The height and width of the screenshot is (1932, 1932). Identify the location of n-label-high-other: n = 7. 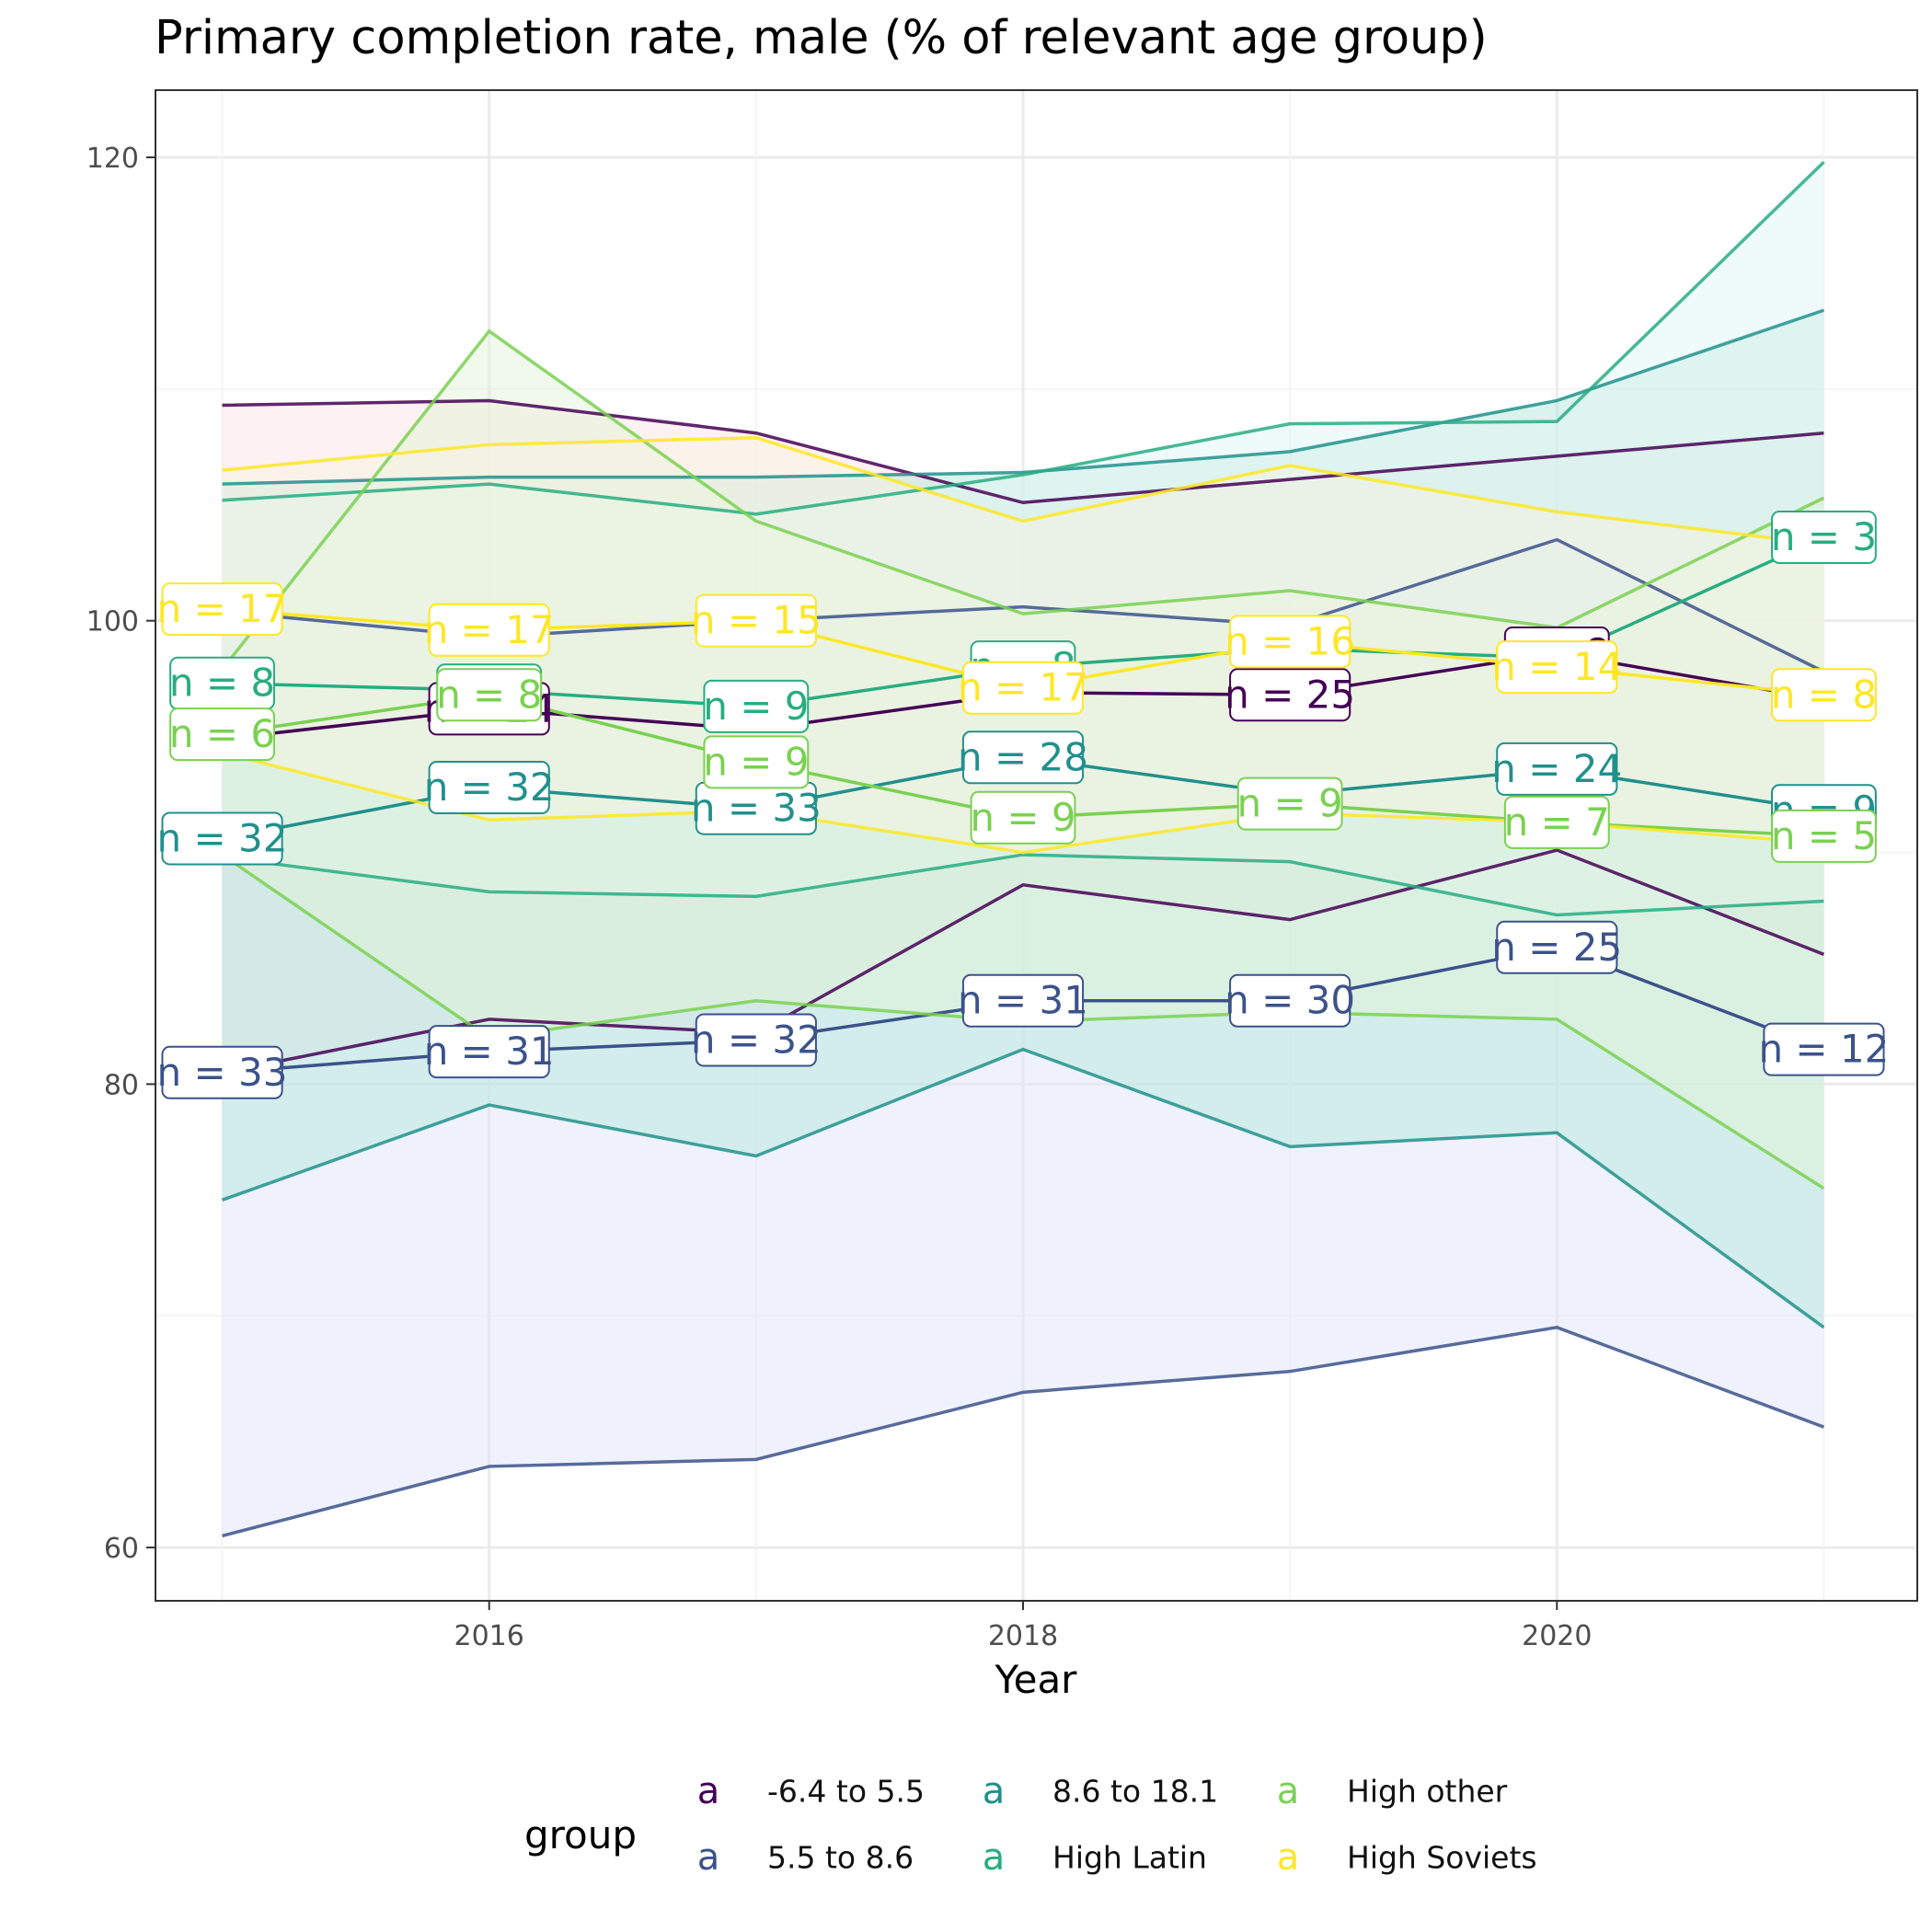
(1556, 822).